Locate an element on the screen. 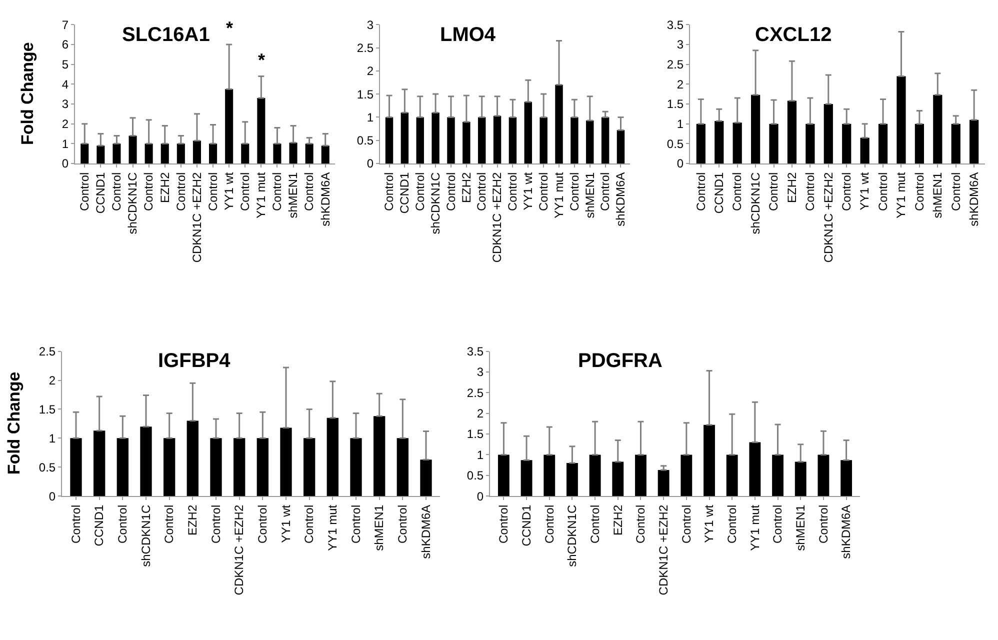 The image size is (998, 640). y-tick-label: 5 is located at coordinates (65, 64).